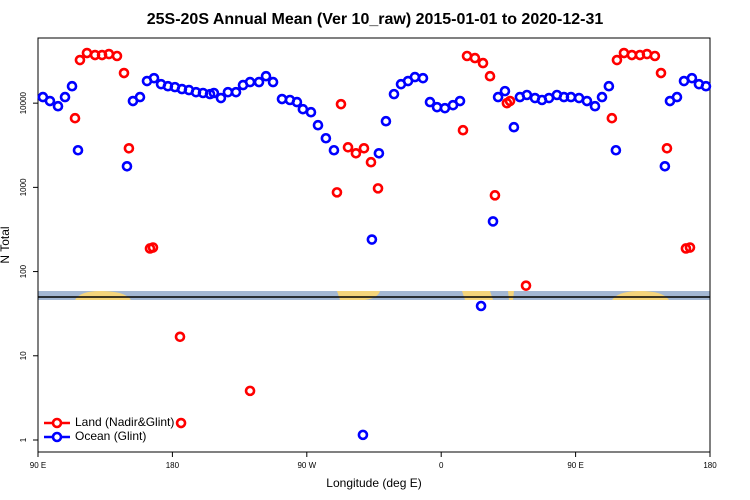 This screenshot has height=500, width=750. What do you see at coordinates (23, 355) in the screenshot?
I see `y-tick-label: 10` at bounding box center [23, 355].